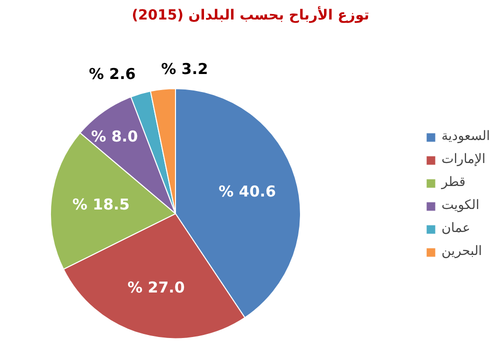  Describe the element at coordinates (247, 191) in the screenshot. I see `data-label: % 40.6` at that location.